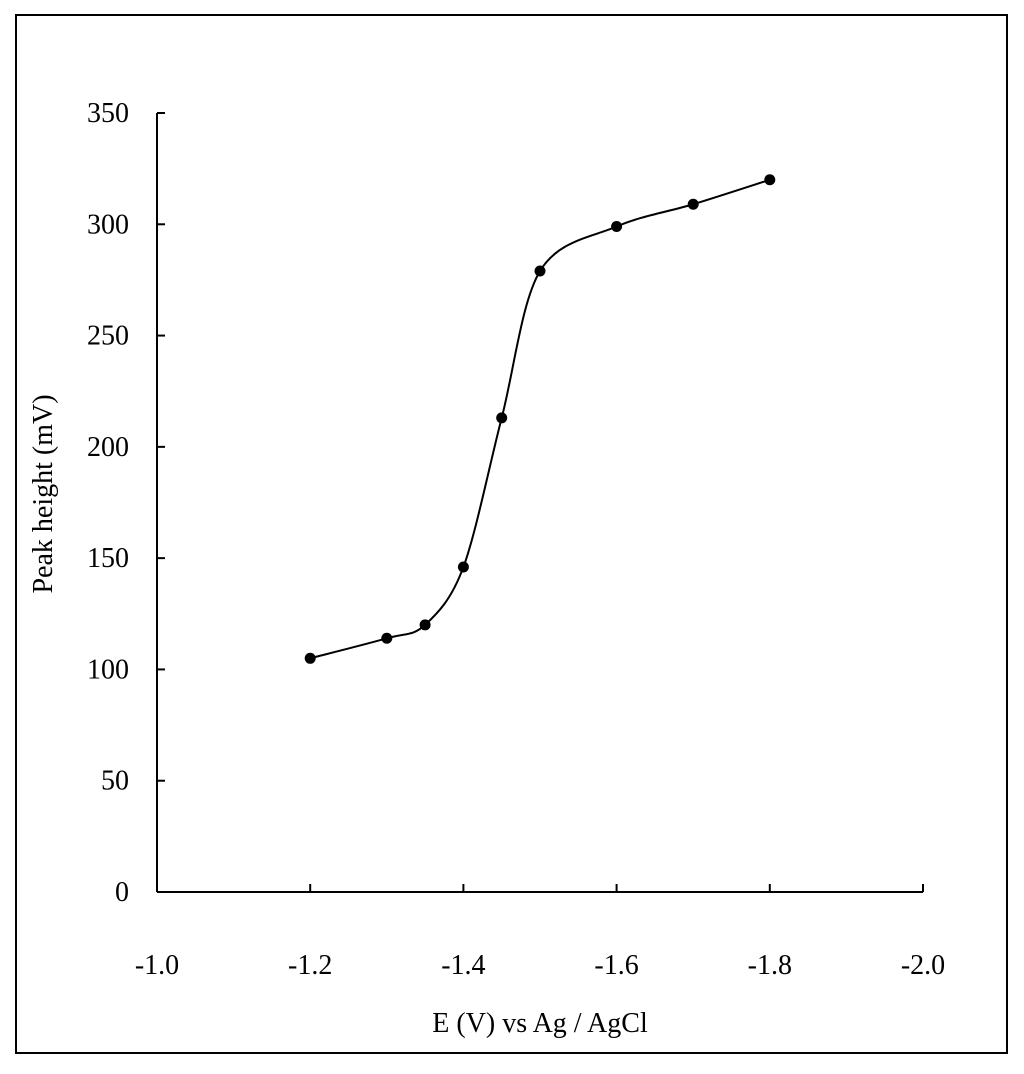 The image size is (1024, 1074). I want to click on x-tick-label: -1.0, so click(157, 965).